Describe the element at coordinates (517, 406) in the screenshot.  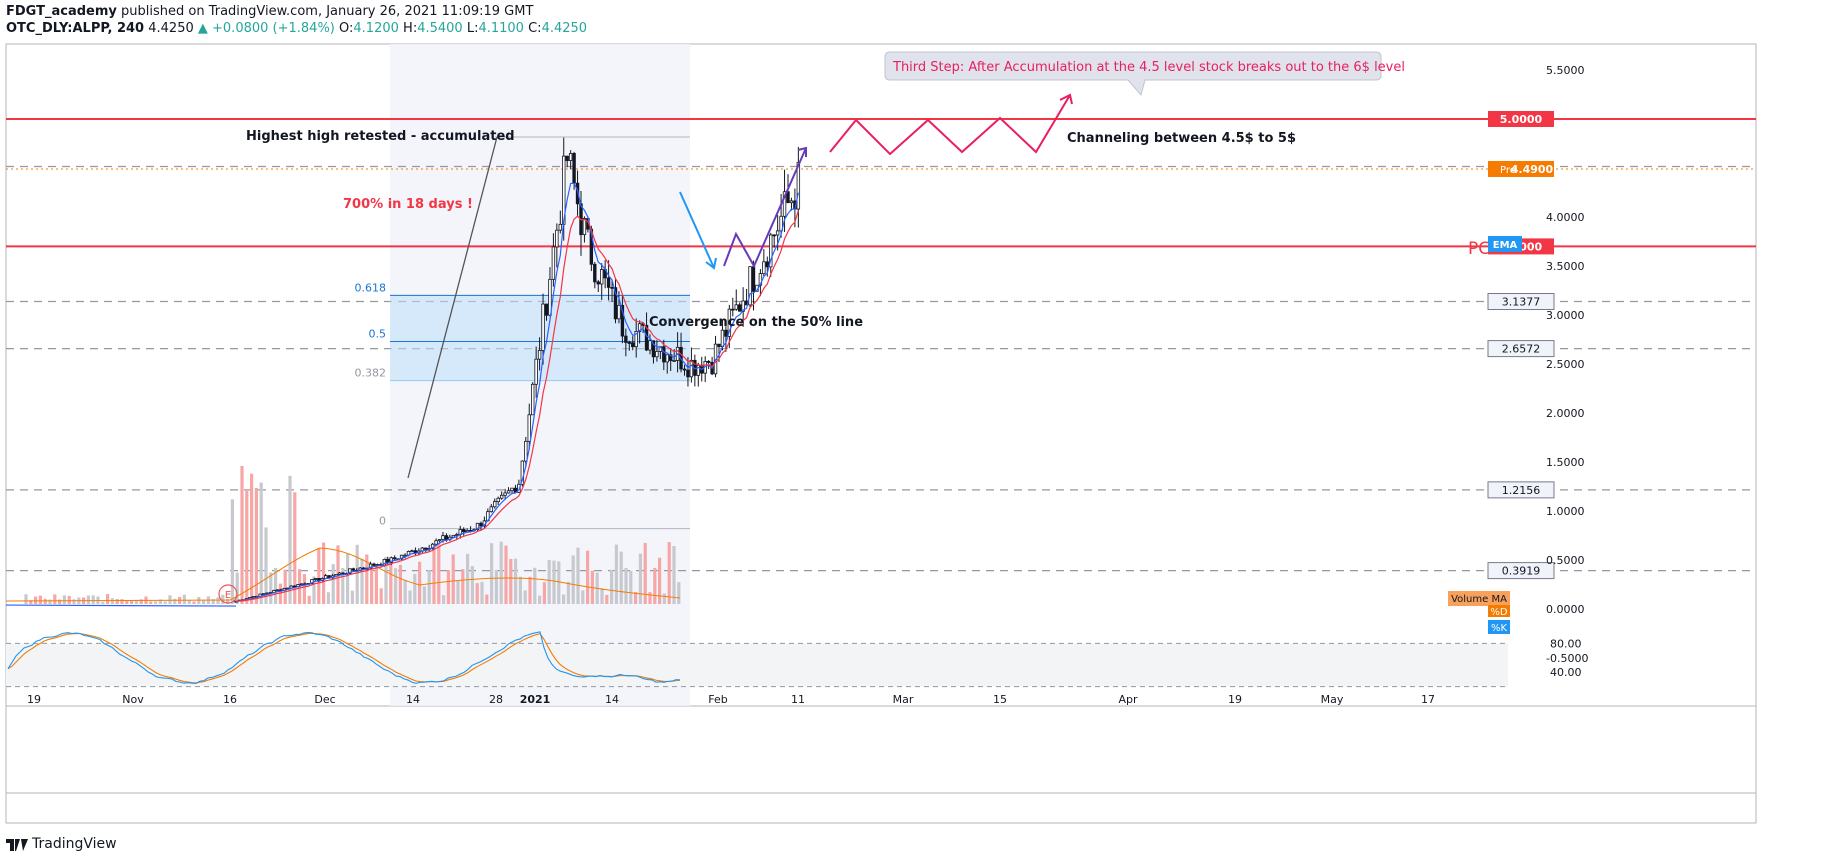
I see `ema-slow-line` at that location.